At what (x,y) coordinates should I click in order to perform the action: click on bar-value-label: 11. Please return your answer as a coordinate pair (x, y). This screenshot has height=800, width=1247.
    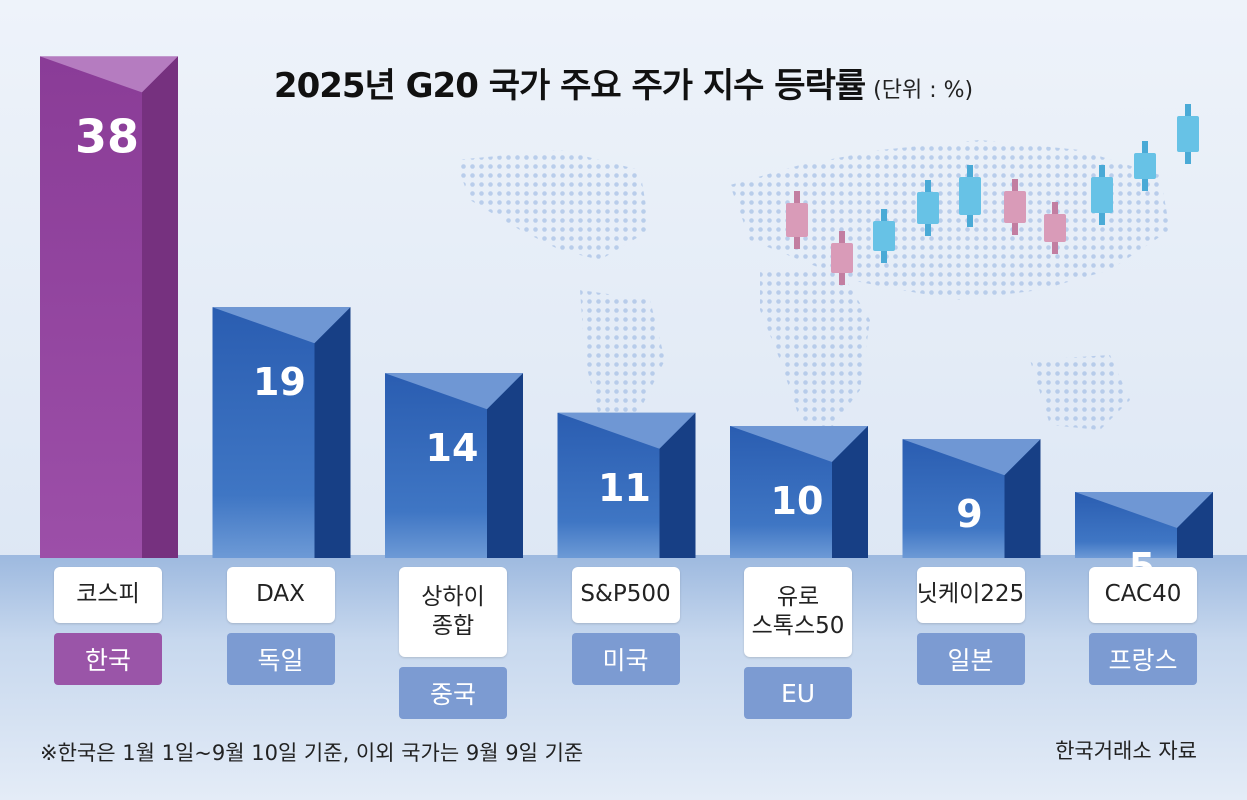
    Looking at the image, I should click on (624, 488).